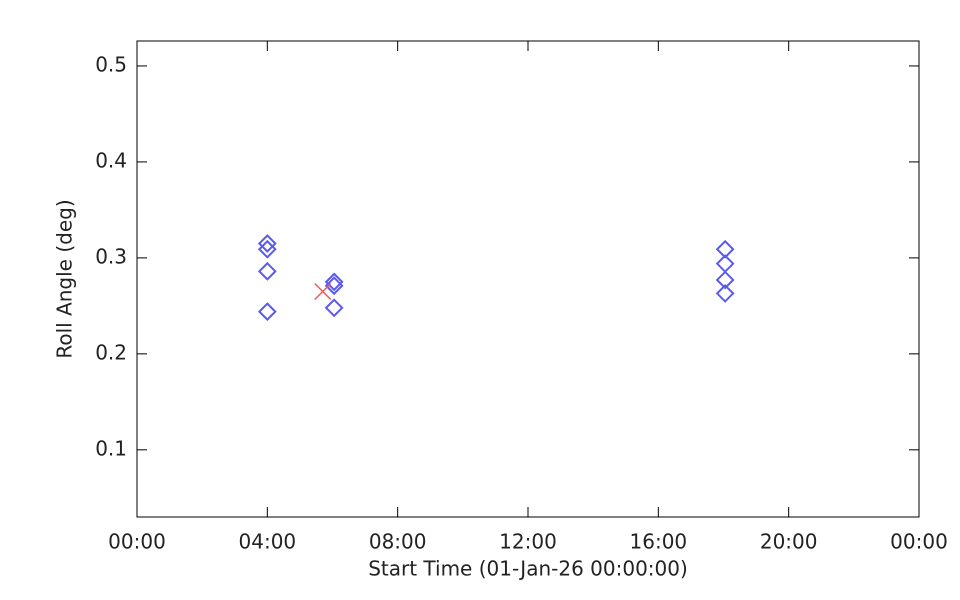  I want to click on x-tick-label: 04:00, so click(268, 542).